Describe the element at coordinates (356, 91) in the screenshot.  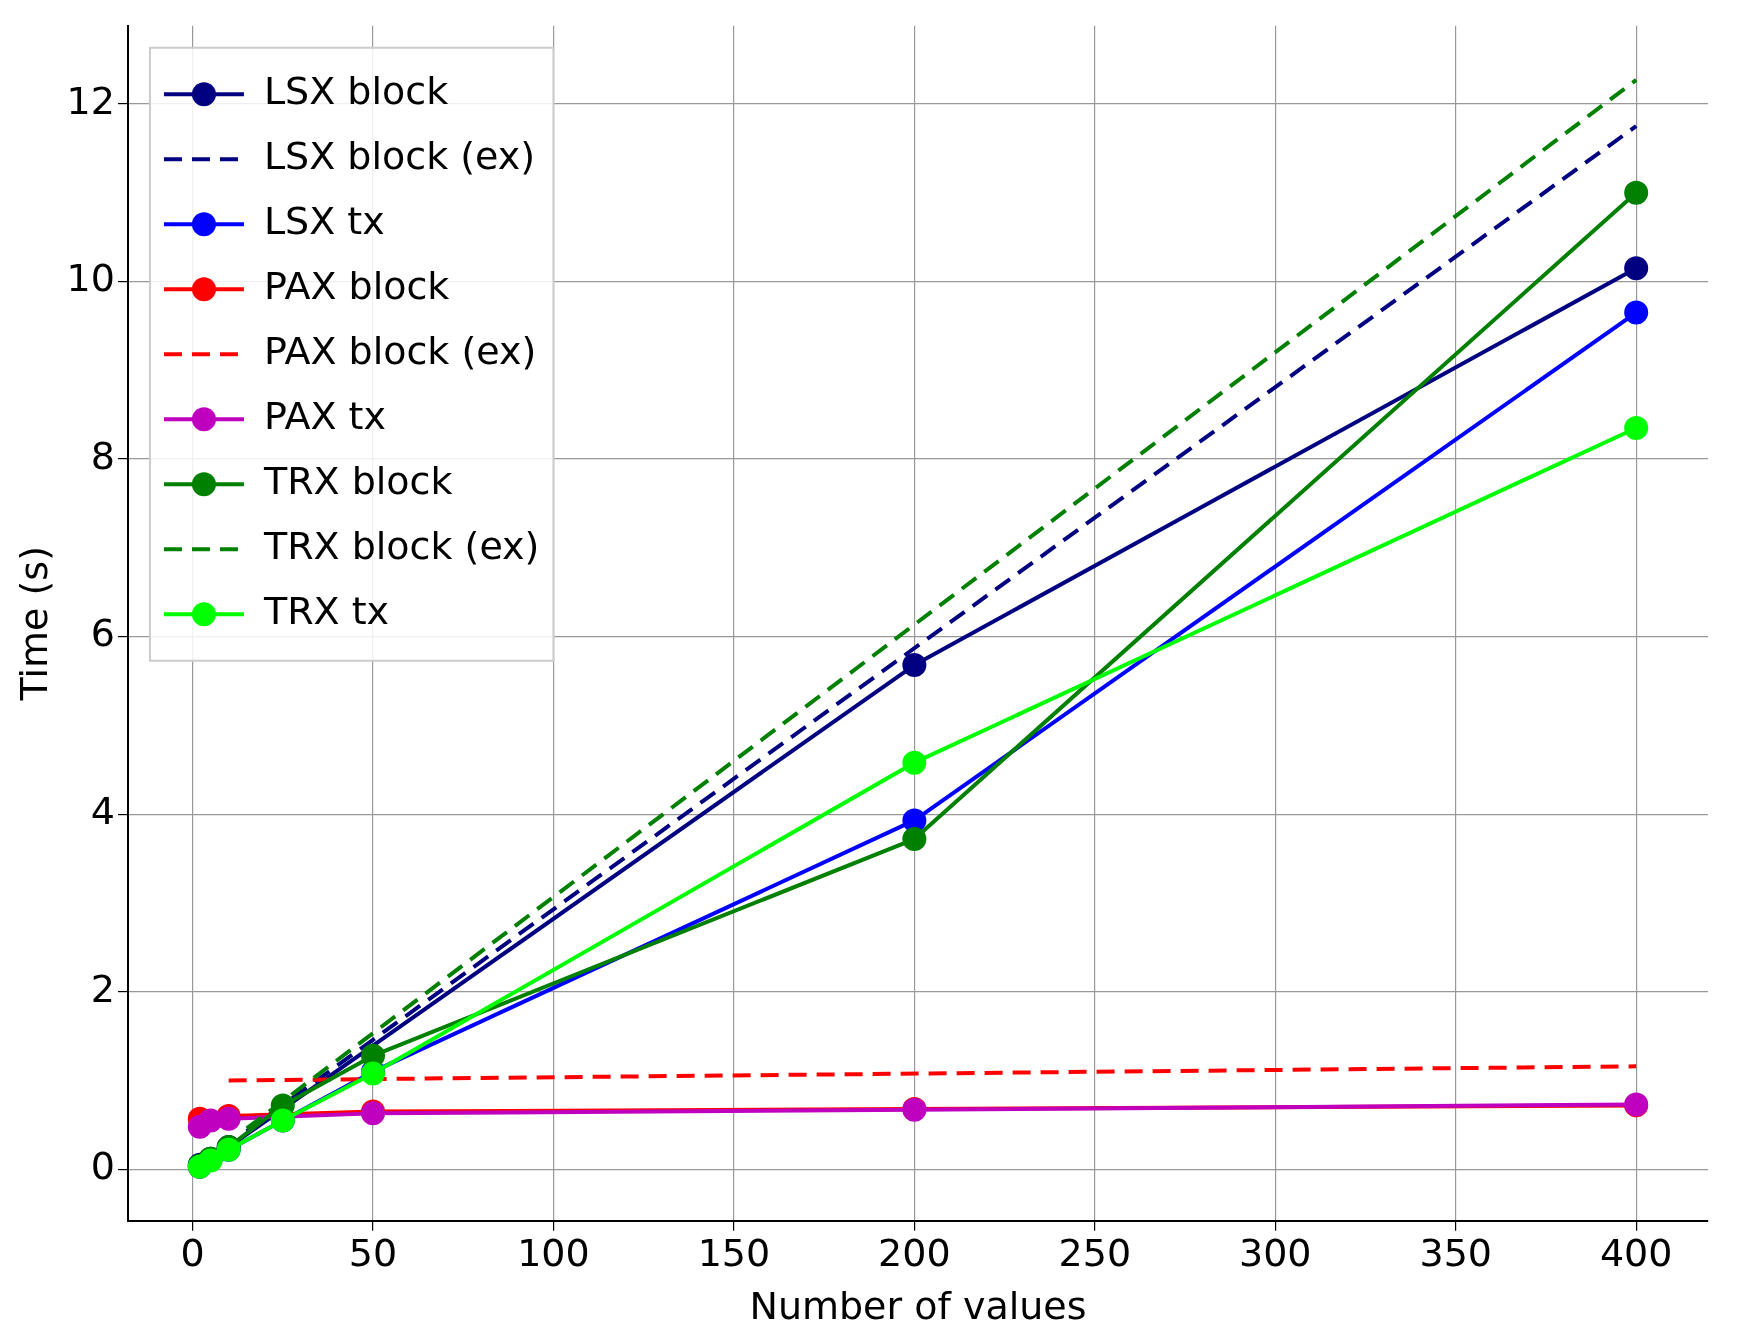
I see `legend-label: LSX block` at that location.